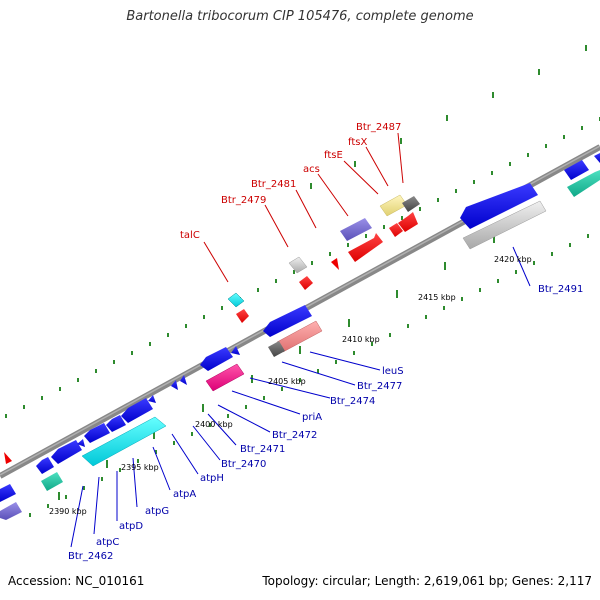 This screenshot has height=600, width=600. What do you see at coordinates (365, 247) in the screenshot?
I see `gene-acs` at bounding box center [365, 247].